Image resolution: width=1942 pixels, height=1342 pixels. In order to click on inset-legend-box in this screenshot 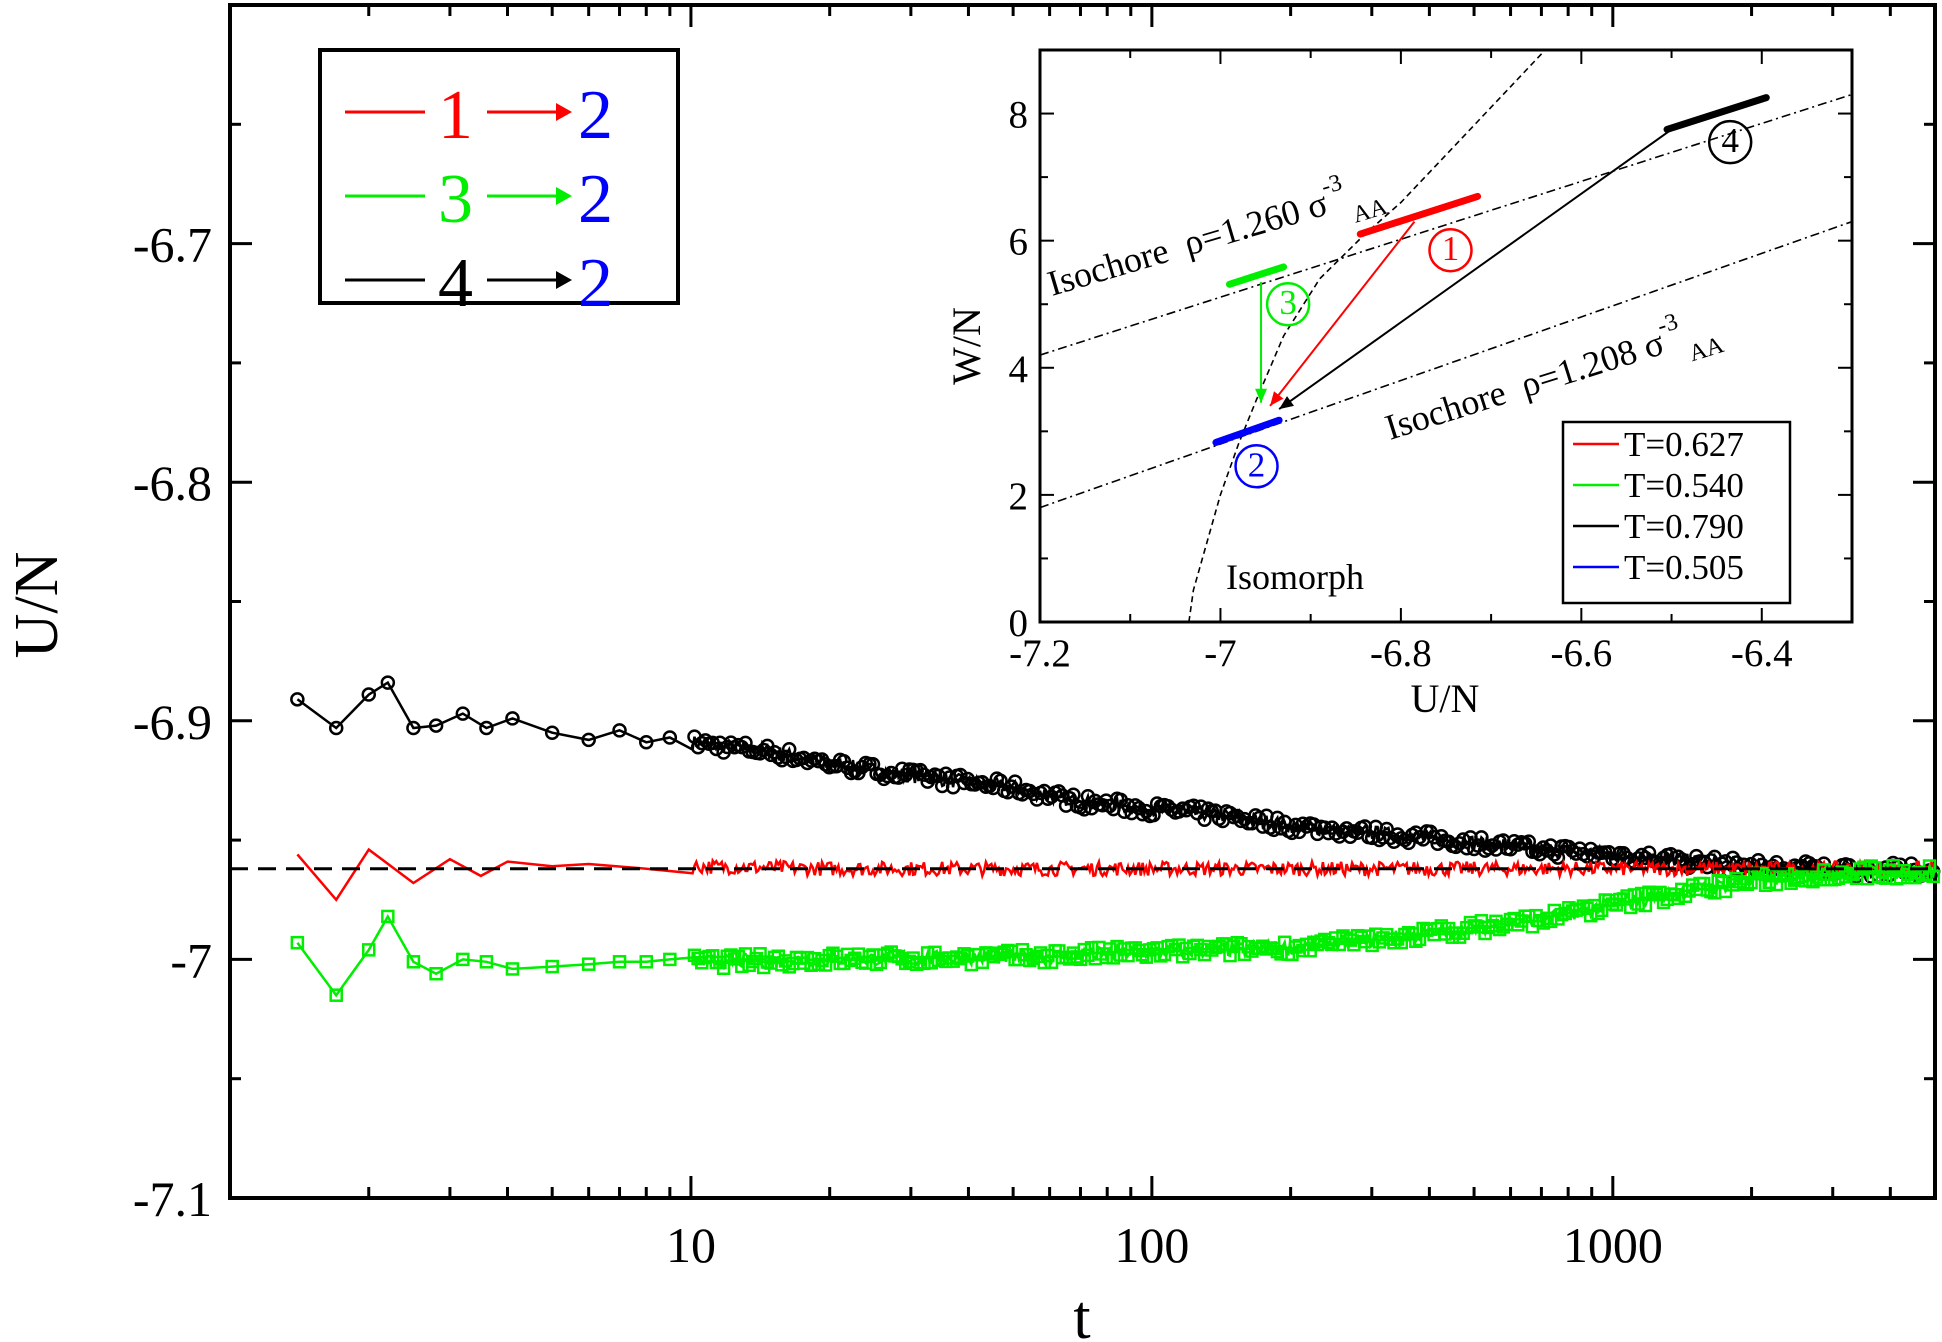, I will do `click(1676, 512)`.